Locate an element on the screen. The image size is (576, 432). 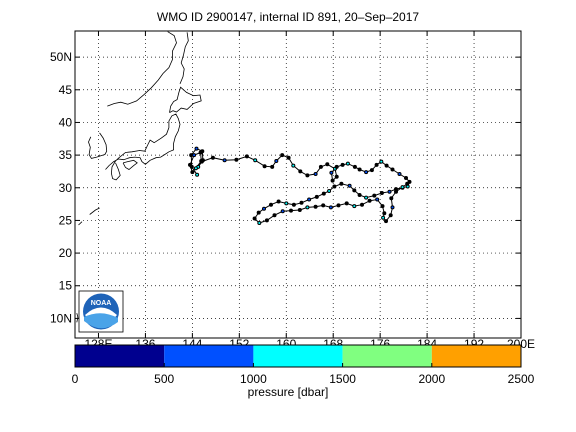
lat-tick-label: 30 is located at coordinates (66, 188).